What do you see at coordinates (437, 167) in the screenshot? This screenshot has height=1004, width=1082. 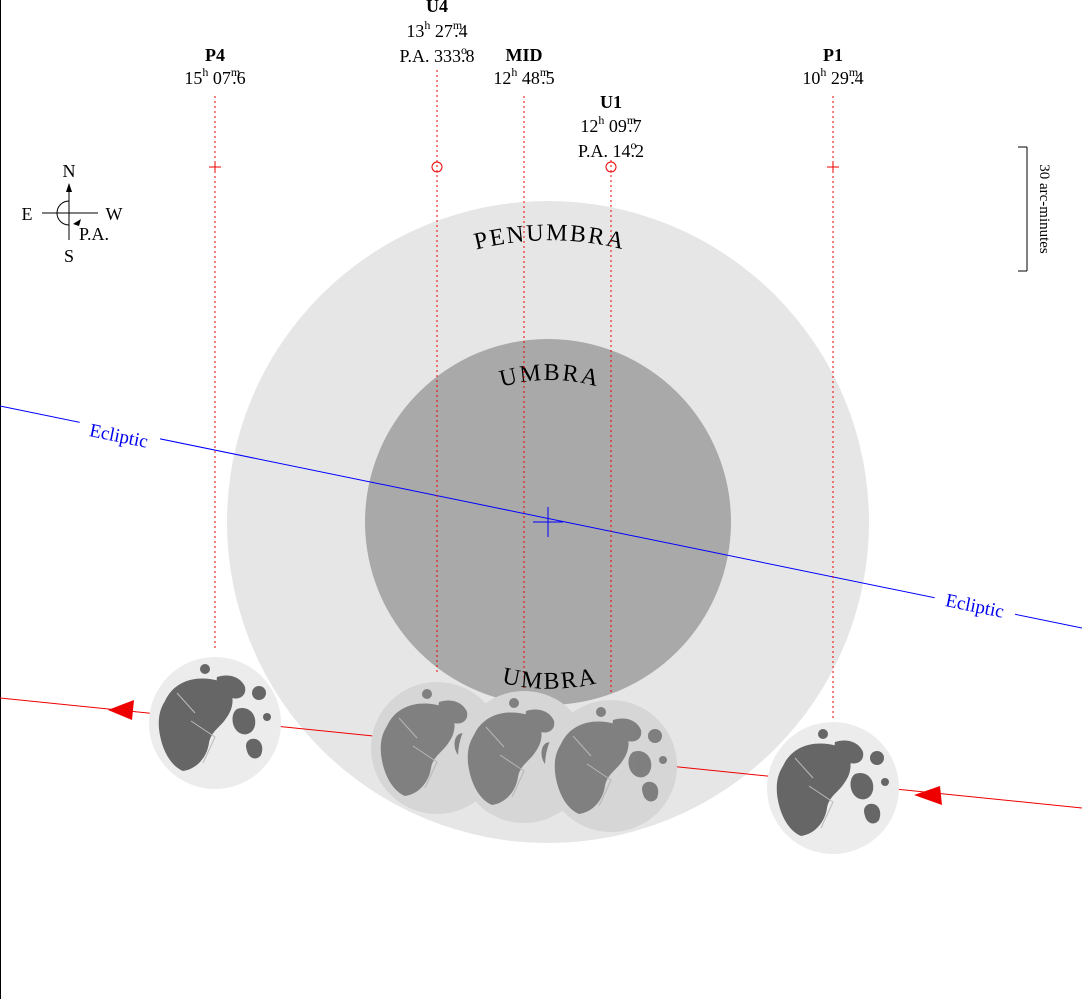 I see `u4-marker` at bounding box center [437, 167].